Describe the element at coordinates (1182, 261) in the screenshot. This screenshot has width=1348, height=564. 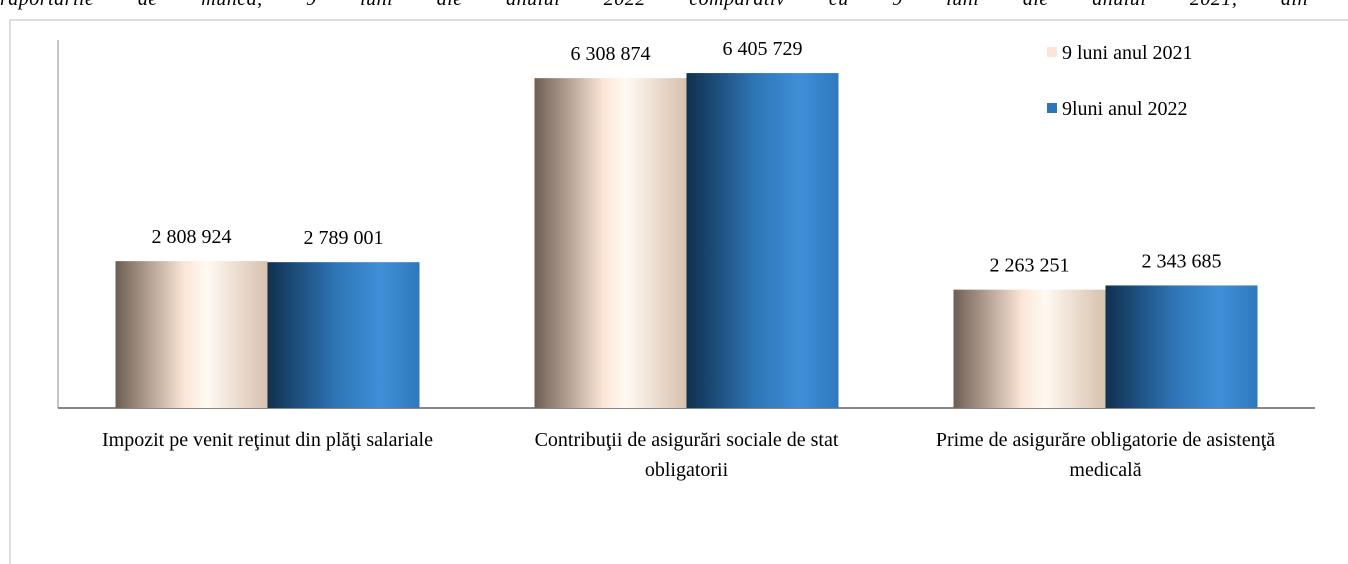
I see `value-label: 2 343 685` at that location.